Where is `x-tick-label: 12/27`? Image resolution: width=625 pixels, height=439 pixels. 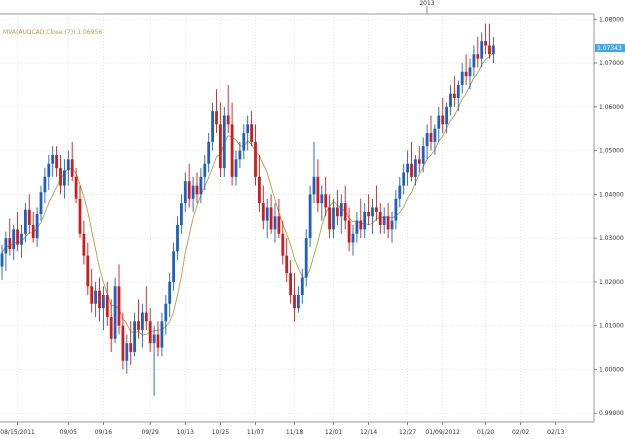
x-tick-label: 12/27 is located at coordinates (407, 432).